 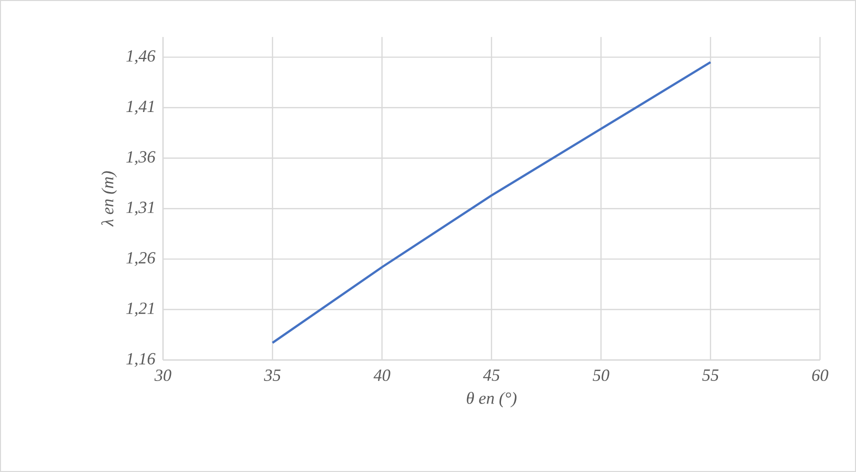 What do you see at coordinates (141, 360) in the screenshot?
I see `y-tick-label: 1,16` at bounding box center [141, 360].